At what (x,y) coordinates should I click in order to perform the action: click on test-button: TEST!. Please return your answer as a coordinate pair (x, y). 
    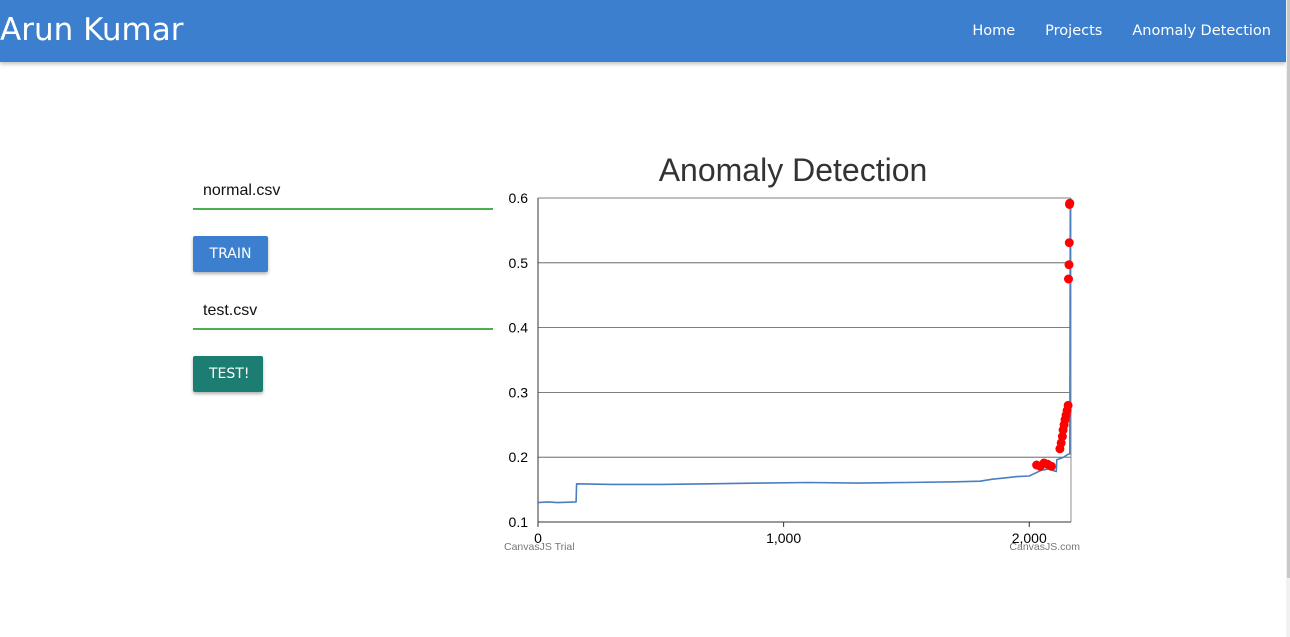
    Looking at the image, I should click on (228, 374).